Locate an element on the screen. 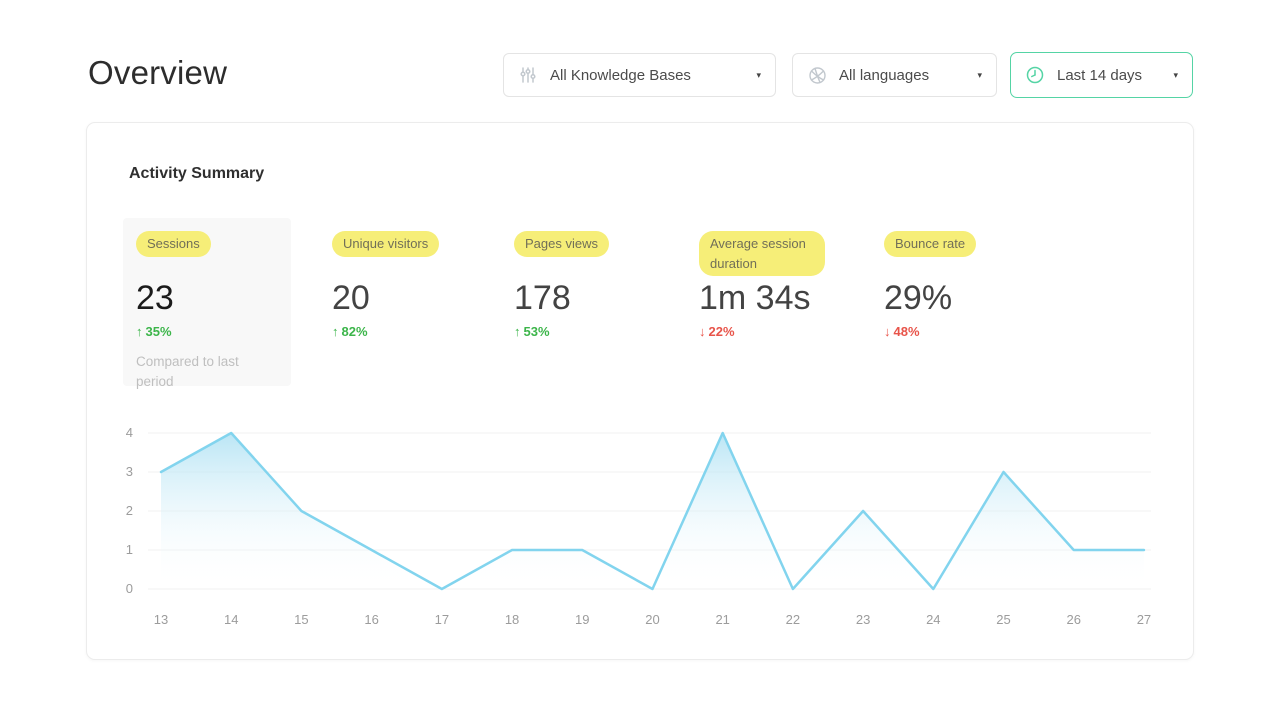 The image size is (1280, 720). metric-value: 178 is located at coordinates (542, 298).